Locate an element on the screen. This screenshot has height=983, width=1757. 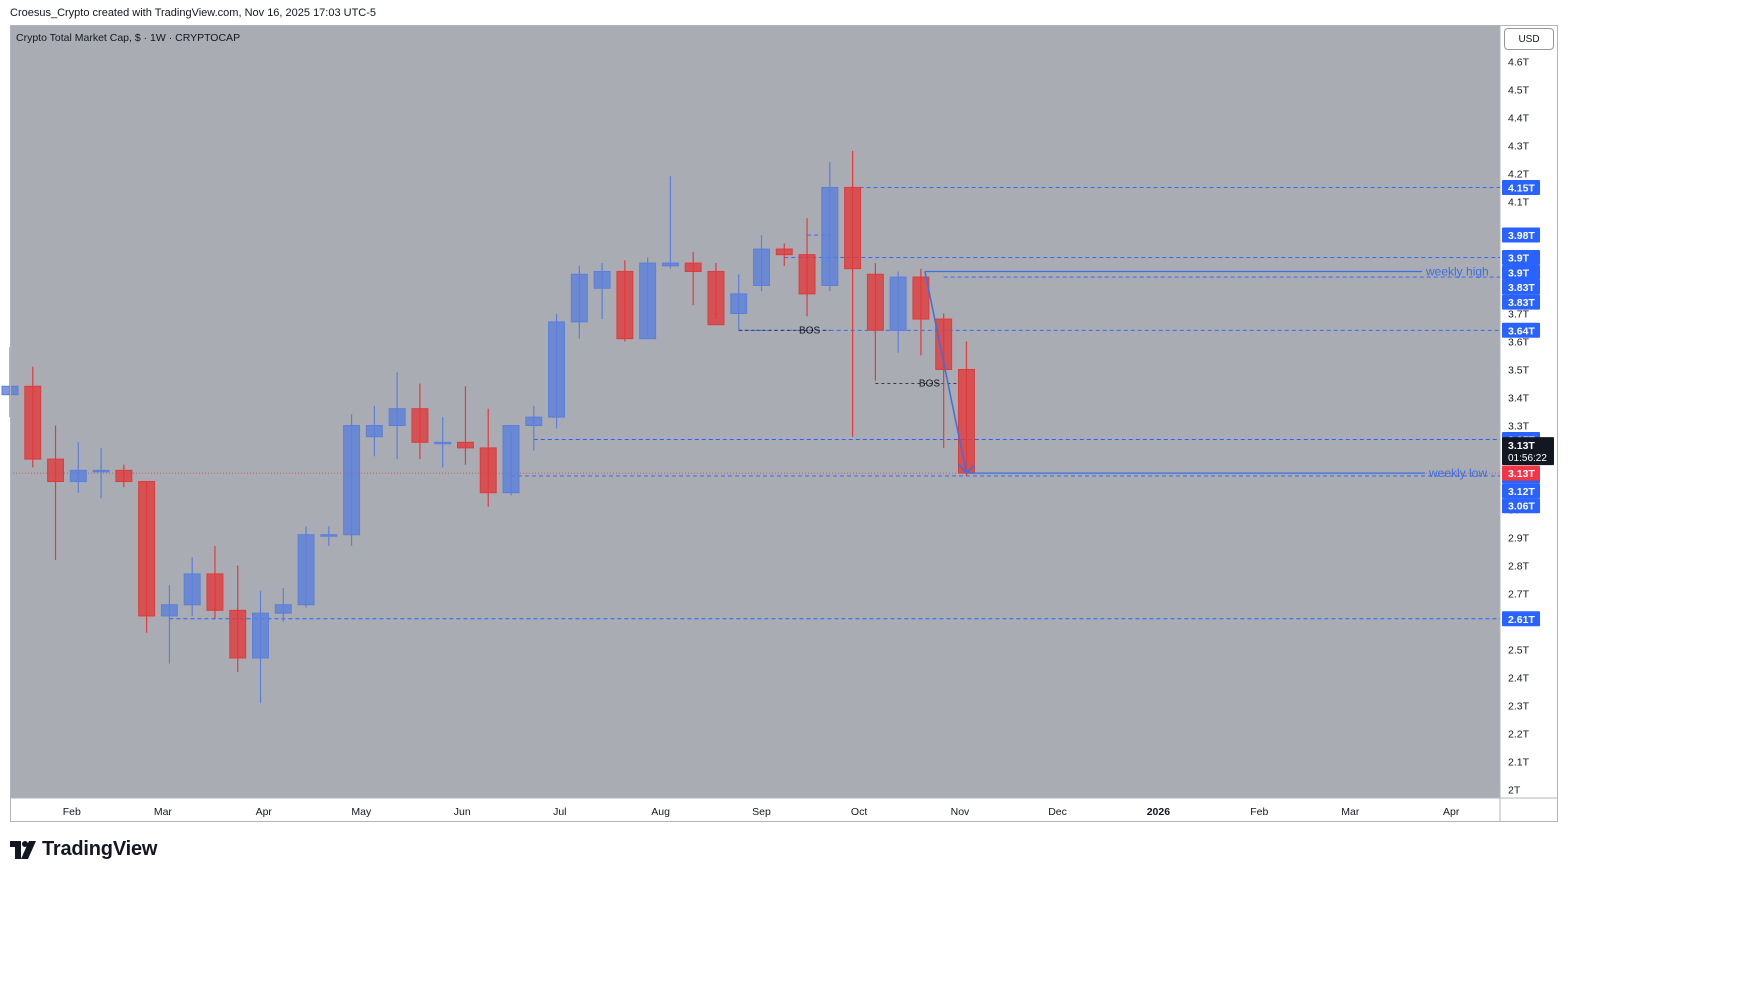
price-tick-label: 2.1T is located at coordinates (1519, 763).